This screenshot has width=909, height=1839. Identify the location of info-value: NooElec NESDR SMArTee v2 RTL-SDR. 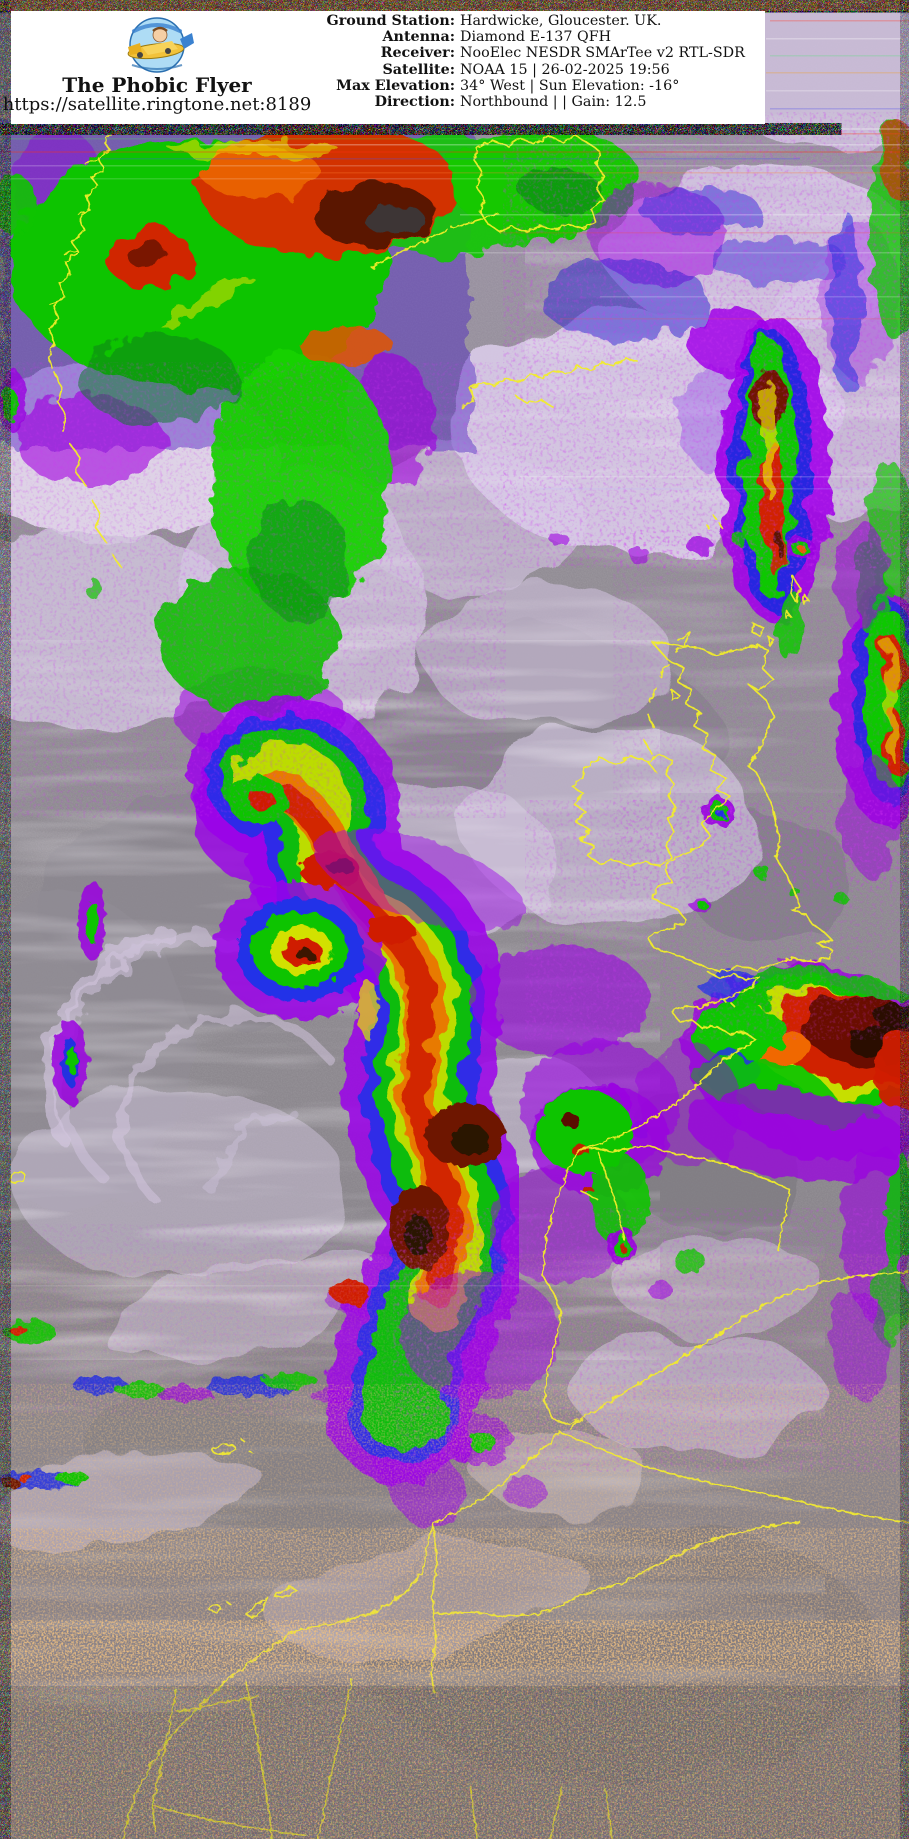
(602, 53).